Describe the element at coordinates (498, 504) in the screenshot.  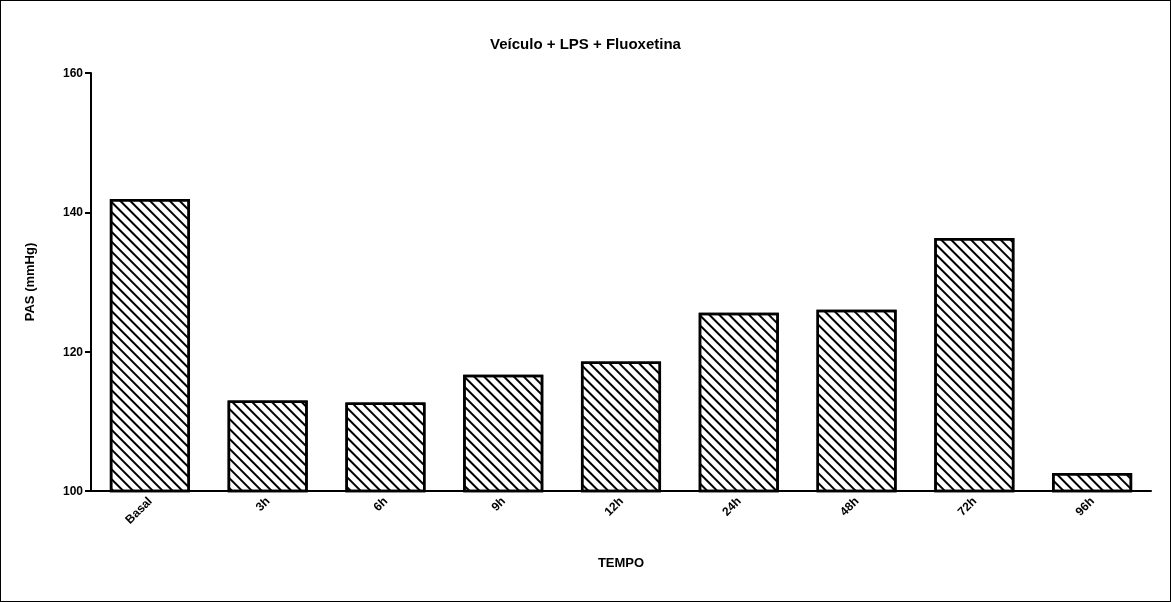
I see `x-tick-label: 9h` at that location.